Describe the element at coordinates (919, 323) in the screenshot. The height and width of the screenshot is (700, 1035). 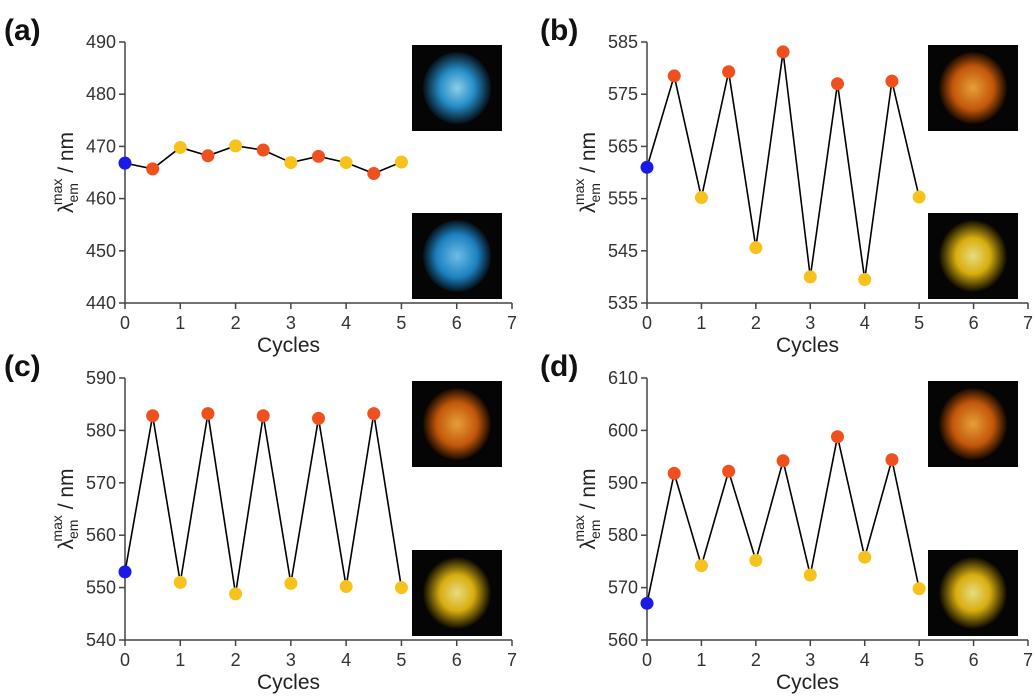
I see `x-tick-label: 5` at that location.